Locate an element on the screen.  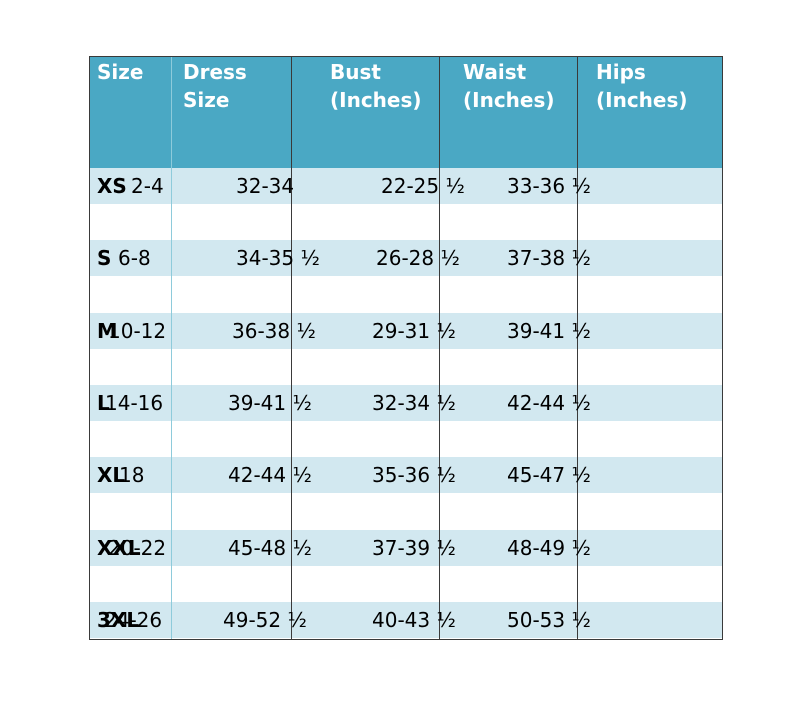
cell-bust: 32-34 is located at coordinates (265, 186).